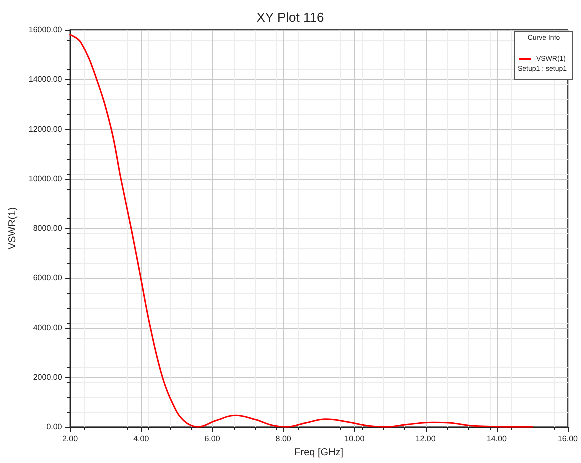 This screenshot has width=581, height=463. Describe the element at coordinates (48, 327) in the screenshot. I see `y-tick-label: 4000.00` at that location.